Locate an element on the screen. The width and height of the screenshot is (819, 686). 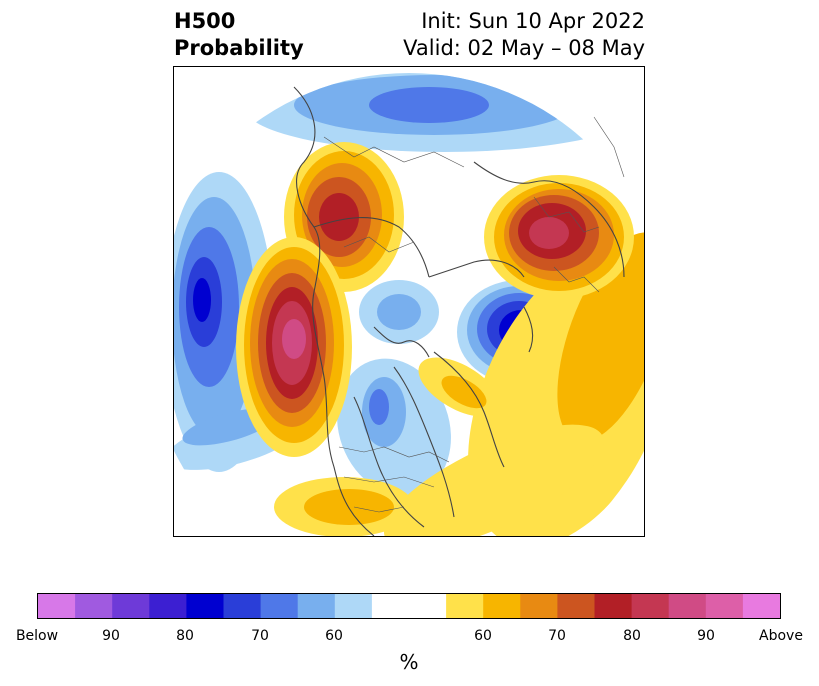
valid-dates: Valid: 02 May – 08 May is located at coordinates (524, 48).